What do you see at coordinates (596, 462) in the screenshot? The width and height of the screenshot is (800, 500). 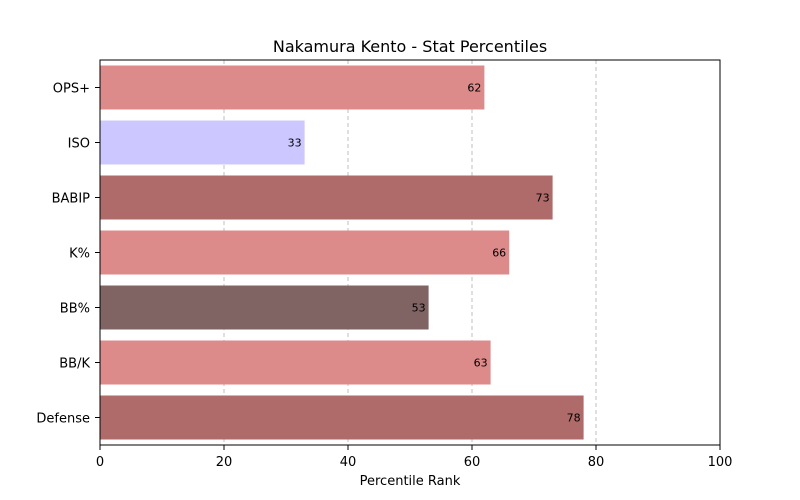 I see `x-tick-label-4: 80` at bounding box center [596, 462].